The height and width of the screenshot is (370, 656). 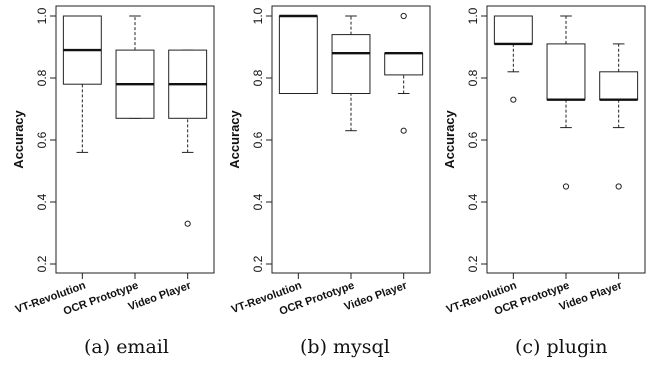 I want to click on caption-b: (b) mysql, so click(x=345, y=347).